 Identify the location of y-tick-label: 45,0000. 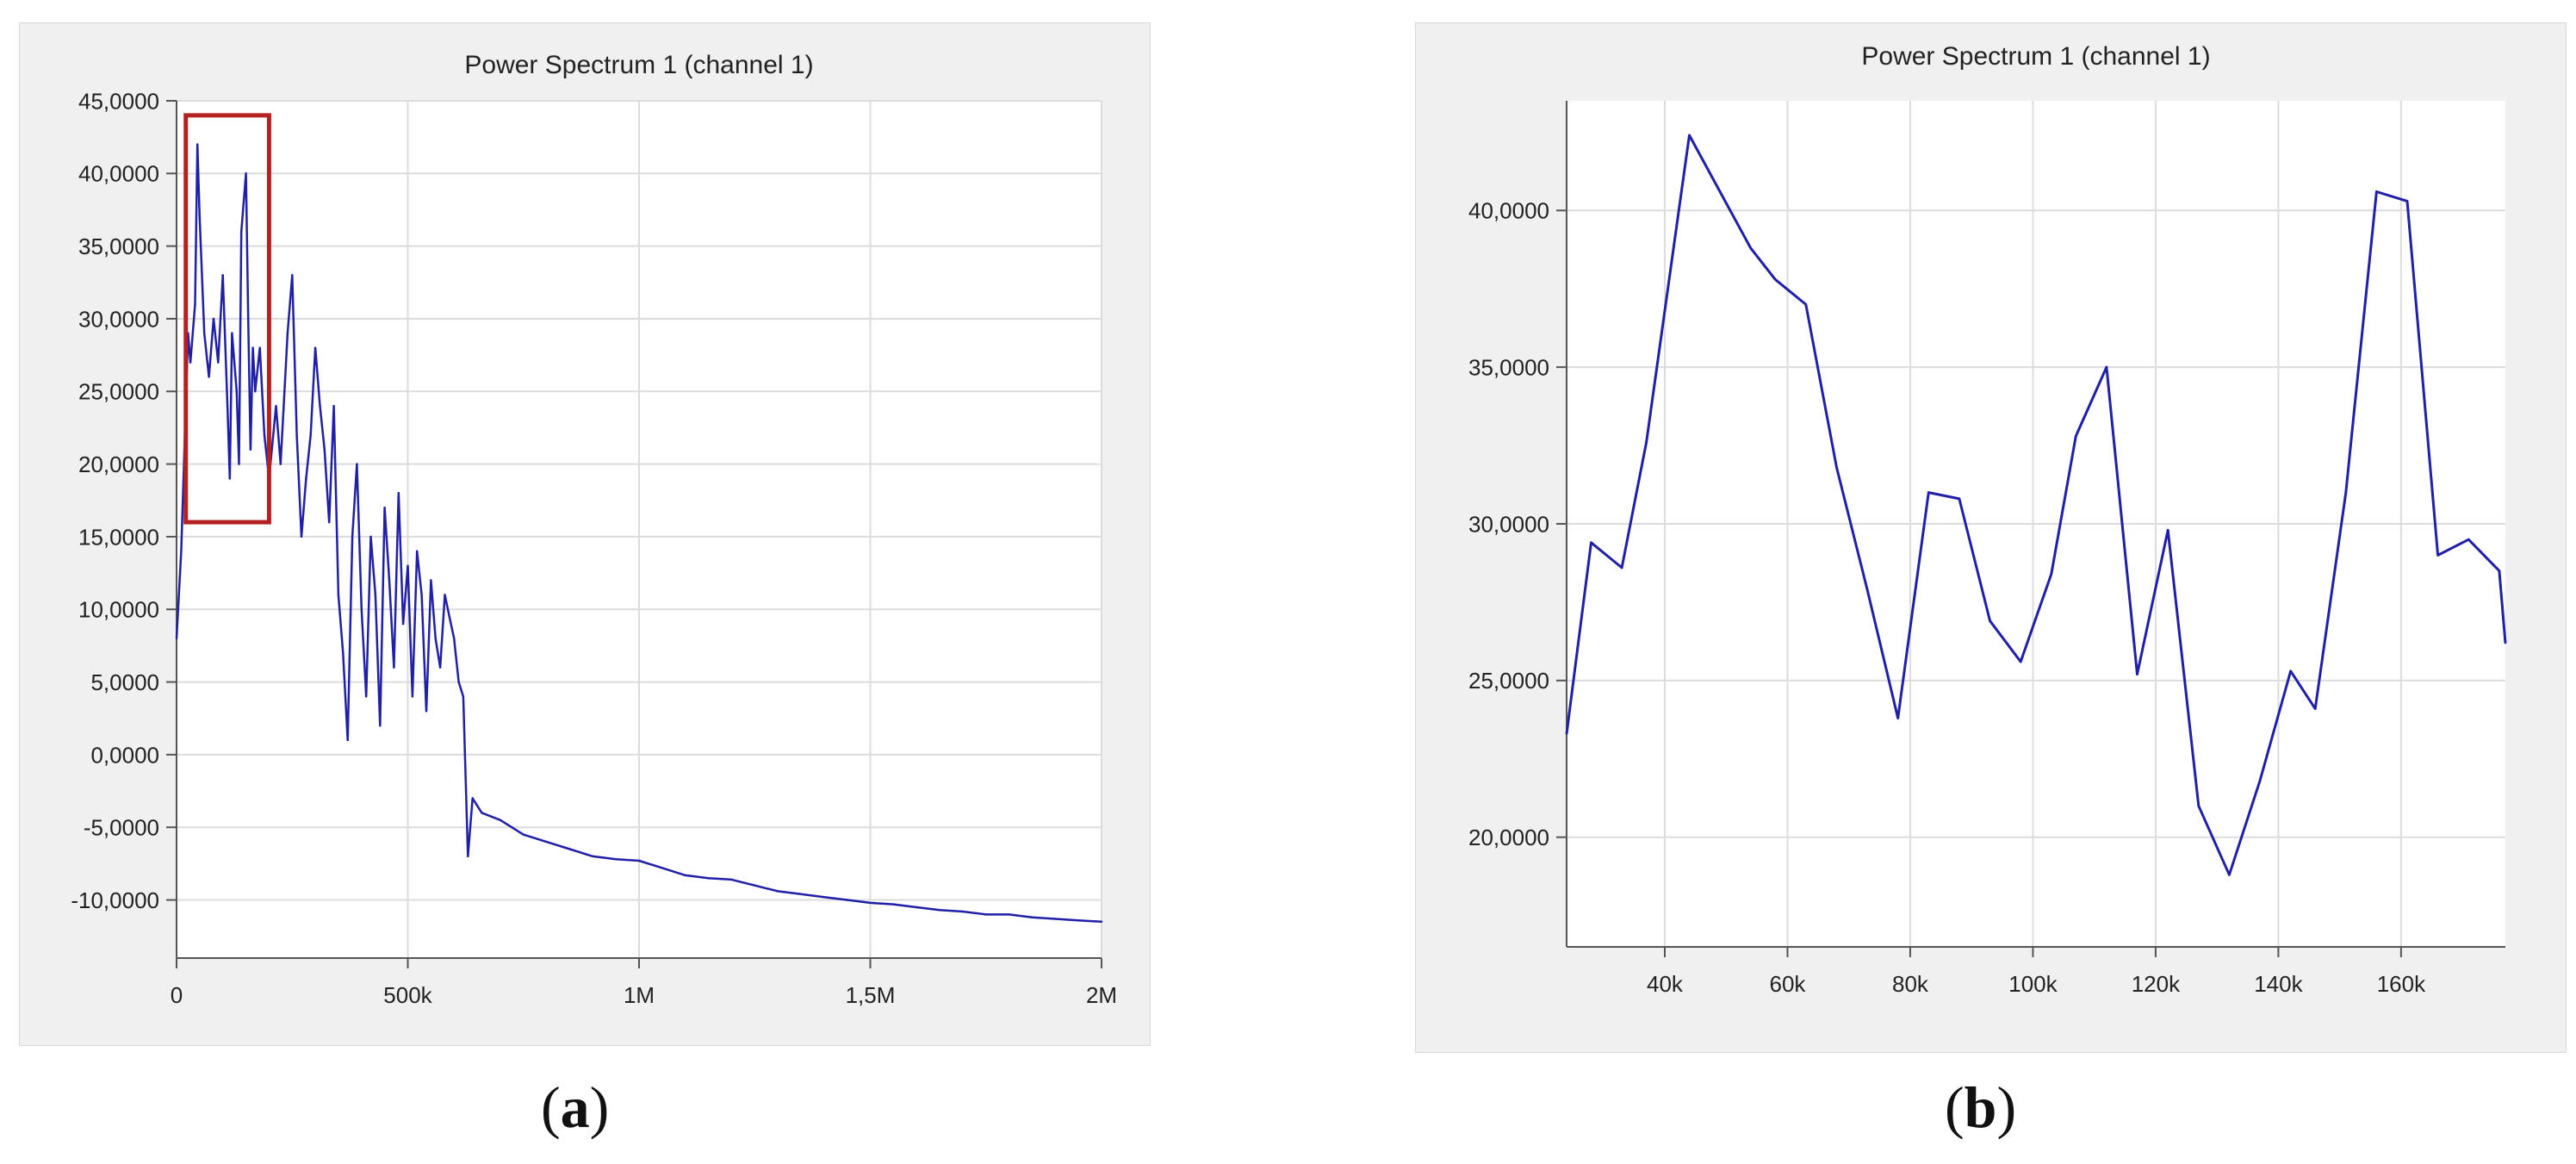
(118, 101).